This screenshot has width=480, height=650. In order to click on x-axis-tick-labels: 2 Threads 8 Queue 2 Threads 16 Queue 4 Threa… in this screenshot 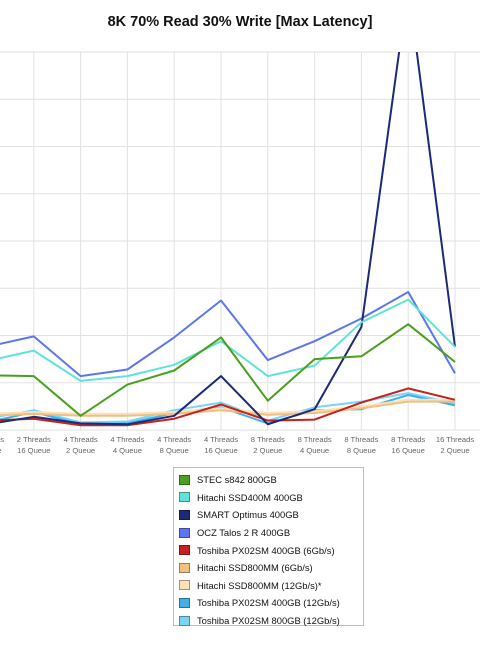, I will do `click(237, 445)`.